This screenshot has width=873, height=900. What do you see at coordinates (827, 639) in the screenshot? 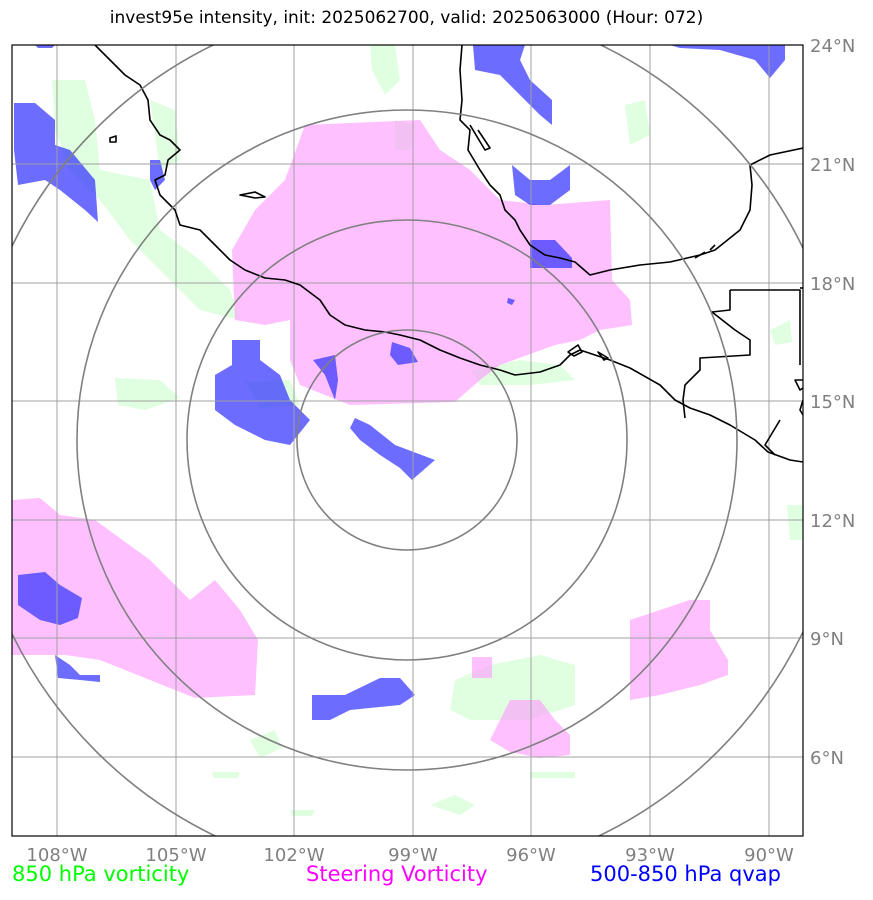
I see `y-tick-9n: 9°N` at bounding box center [827, 639].